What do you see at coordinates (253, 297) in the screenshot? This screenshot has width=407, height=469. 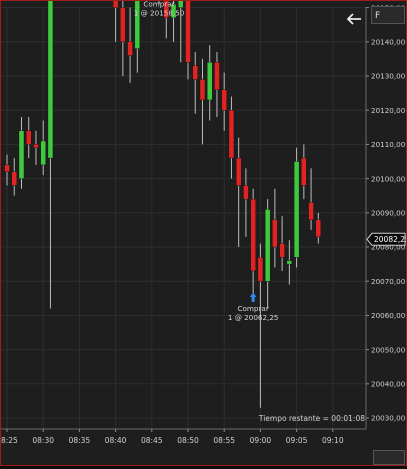 I see `buy-arrow-icon` at bounding box center [253, 297].